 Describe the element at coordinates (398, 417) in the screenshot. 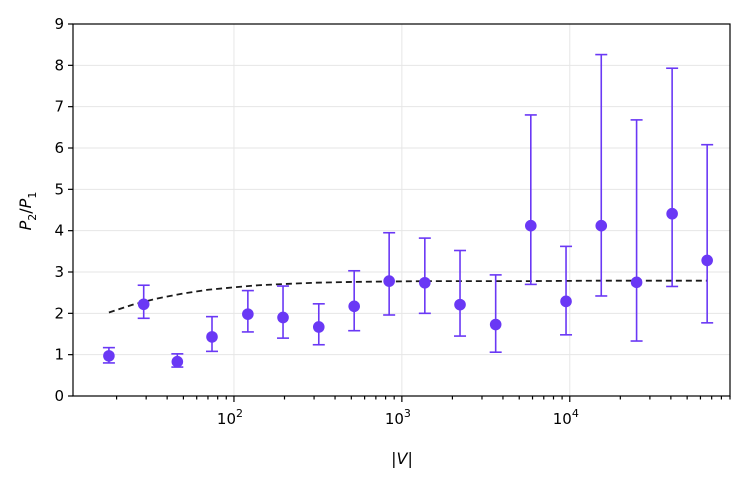

I see `x-tick-label: 10³` at that location.